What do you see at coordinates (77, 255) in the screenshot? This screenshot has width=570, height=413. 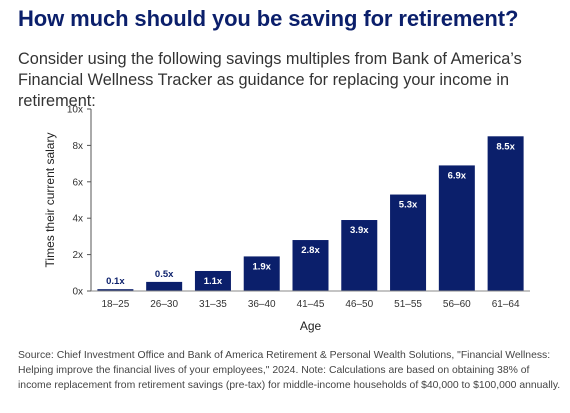 I see `y-tick-label: 2x` at bounding box center [77, 255].